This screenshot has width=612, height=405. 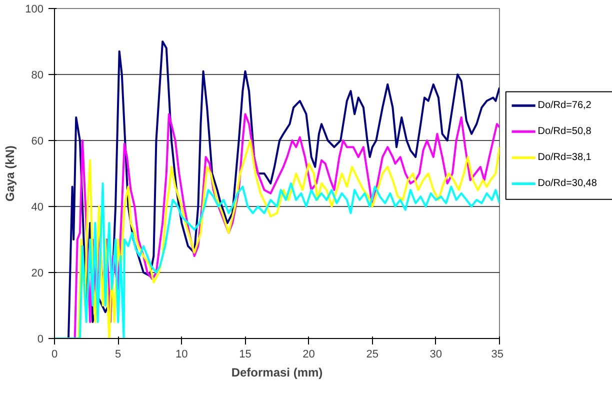 What do you see at coordinates (308, 354) in the screenshot?
I see `x-tick-label: 20` at bounding box center [308, 354].